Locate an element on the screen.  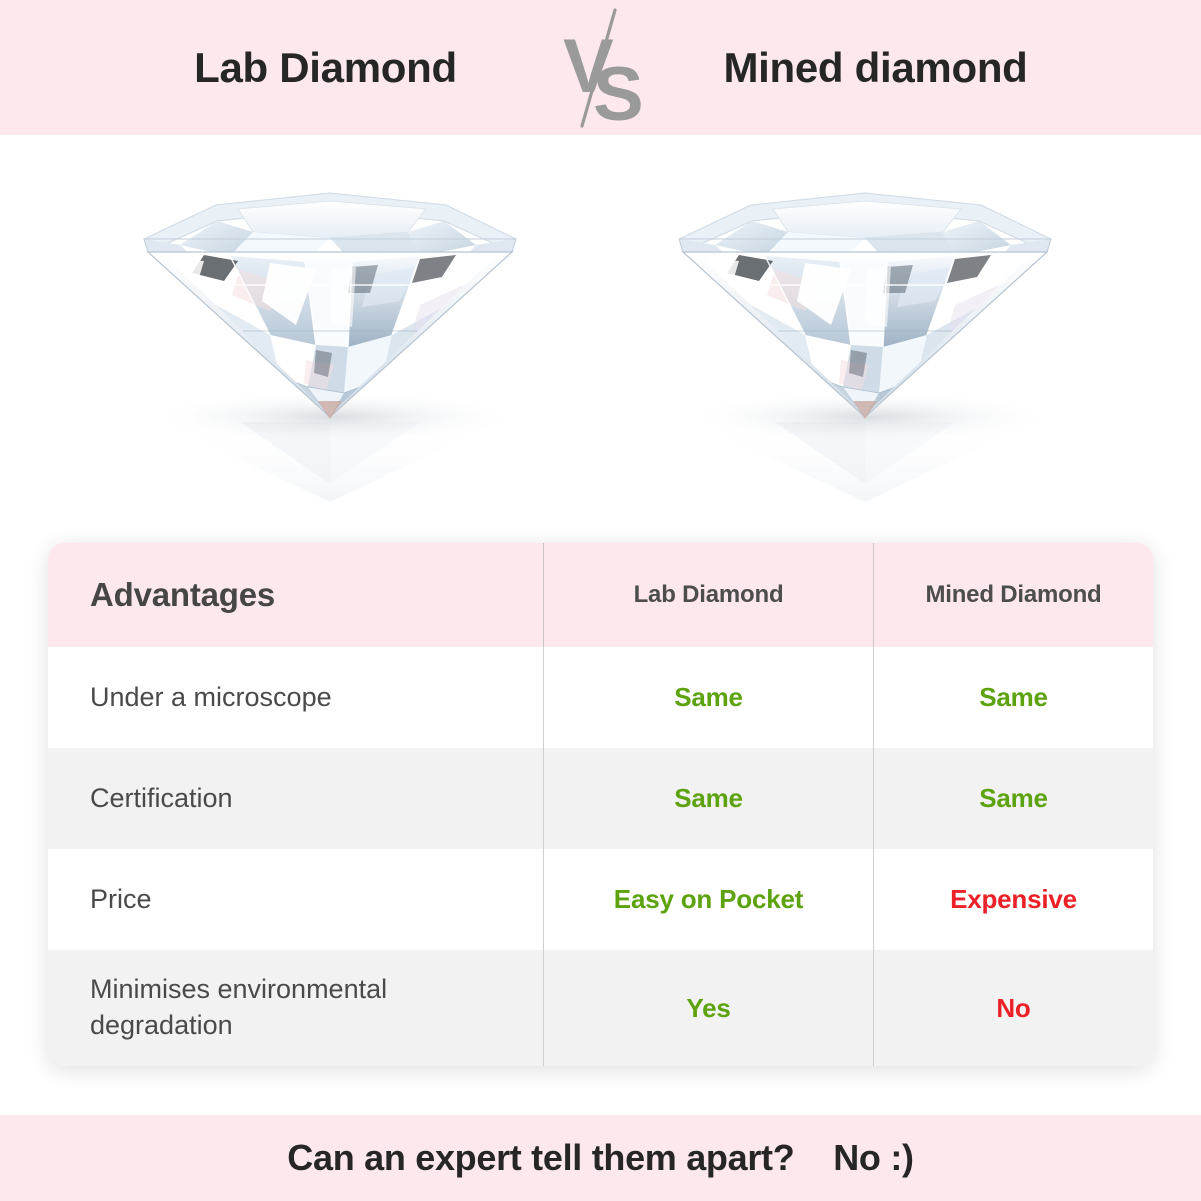
row-lab-cell: Easy on Pocket is located at coordinates (708, 899).